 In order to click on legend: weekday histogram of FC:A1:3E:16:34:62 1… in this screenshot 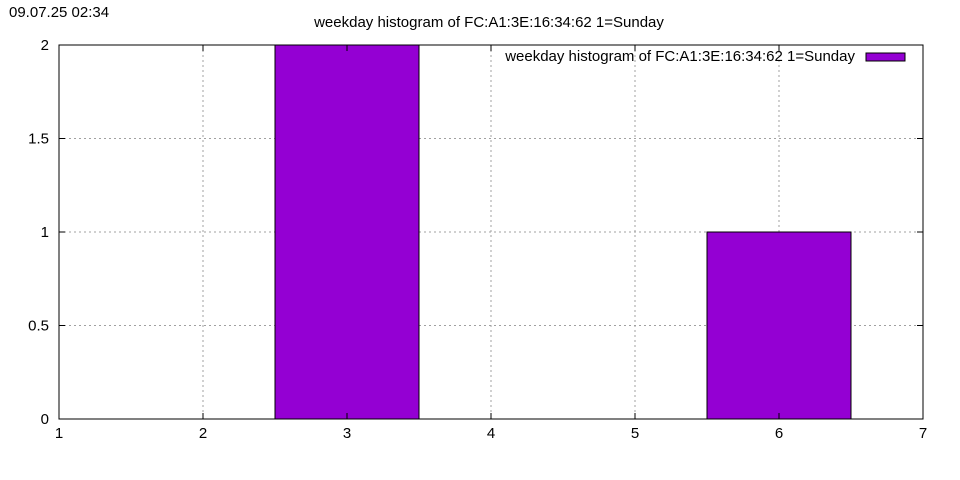, I will do `click(705, 56)`.